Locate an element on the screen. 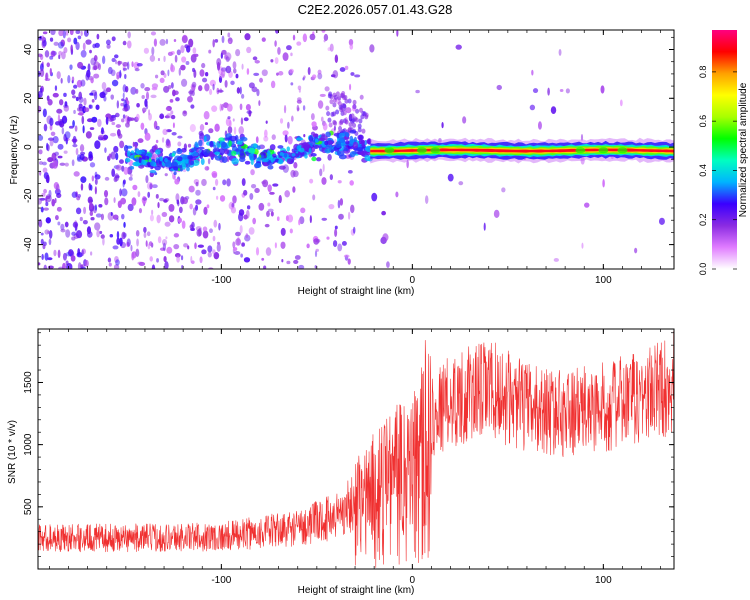 This screenshot has height=600, width=750. snr-ylabel: SNR (10 * v/v) is located at coordinates (12, 452).